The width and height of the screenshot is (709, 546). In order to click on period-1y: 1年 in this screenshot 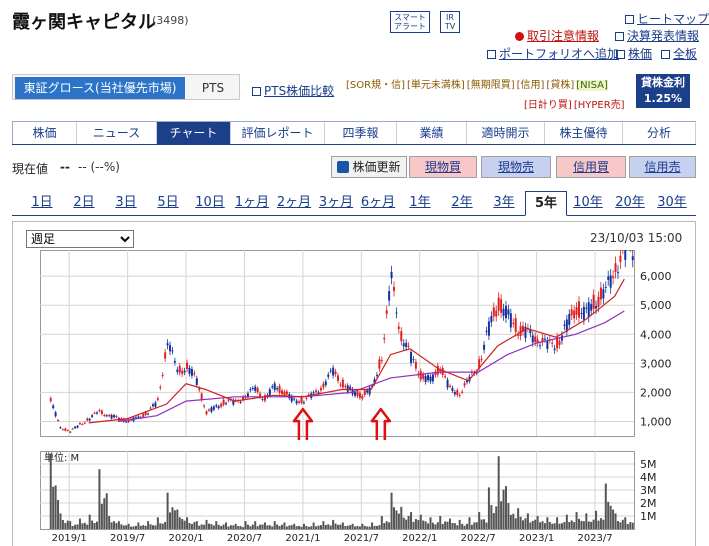, I will do `click(420, 202)`.